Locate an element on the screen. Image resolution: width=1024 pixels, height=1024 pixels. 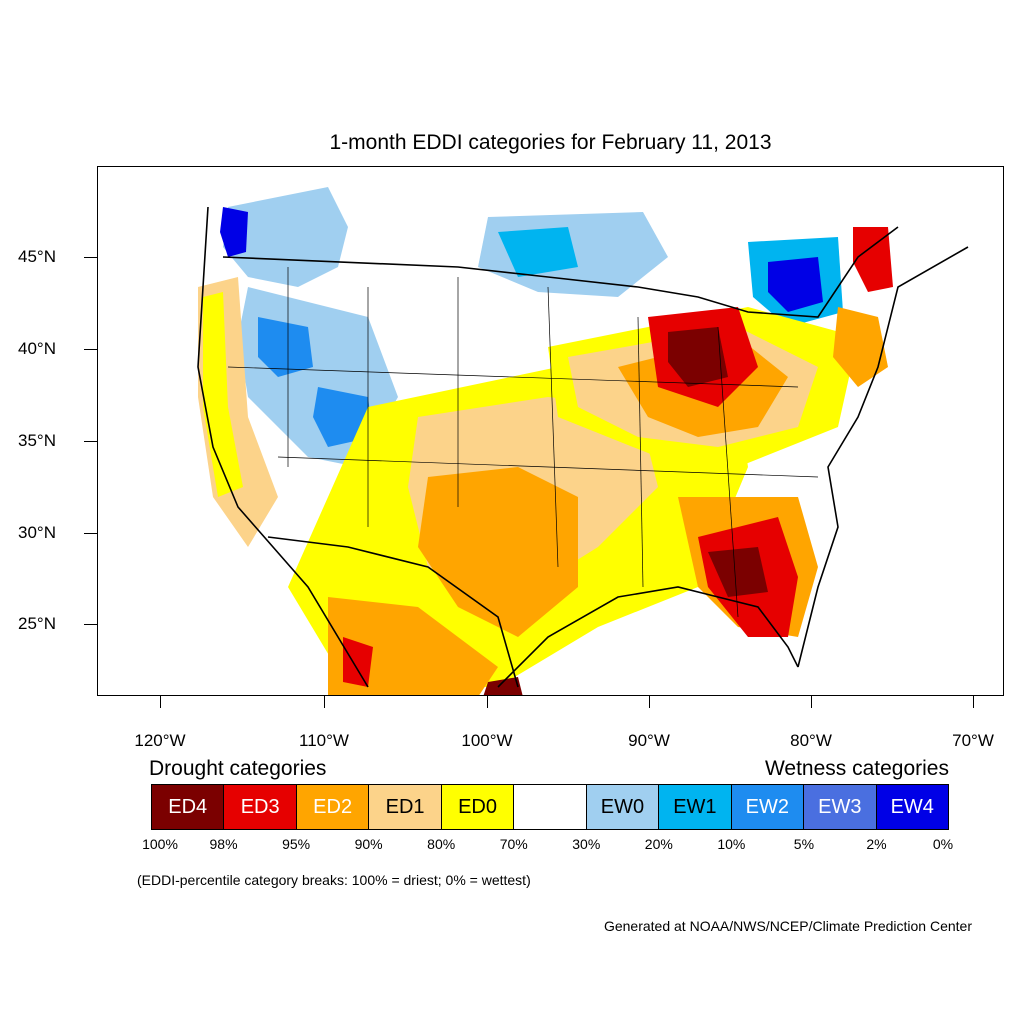
wet-patch-northeast-ew4 is located at coordinates (795, 284).